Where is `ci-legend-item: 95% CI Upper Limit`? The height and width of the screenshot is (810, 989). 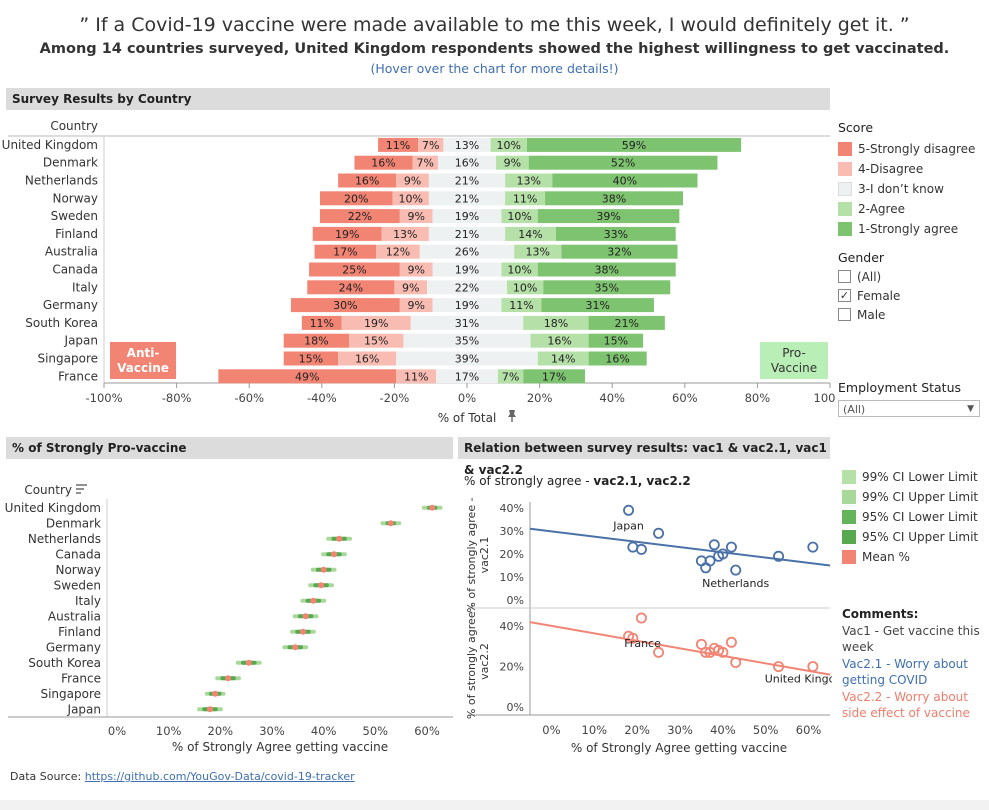
ci-legend-item: 95% CI Upper Limit is located at coordinates (915, 537).